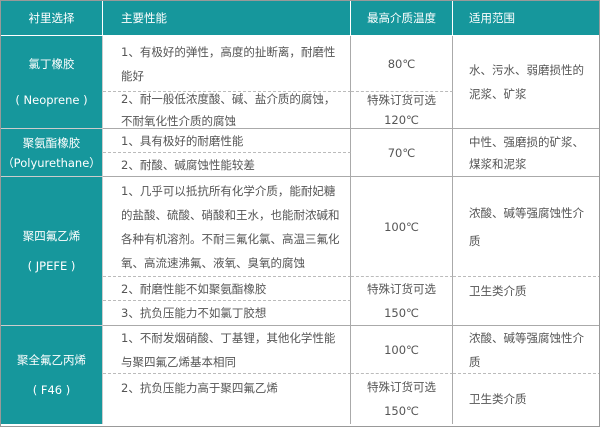  What do you see at coordinates (227, 165) in the screenshot?
I see `perf-cell: 2、耐酸、碱腐蚀性能较差` at bounding box center [227, 165].